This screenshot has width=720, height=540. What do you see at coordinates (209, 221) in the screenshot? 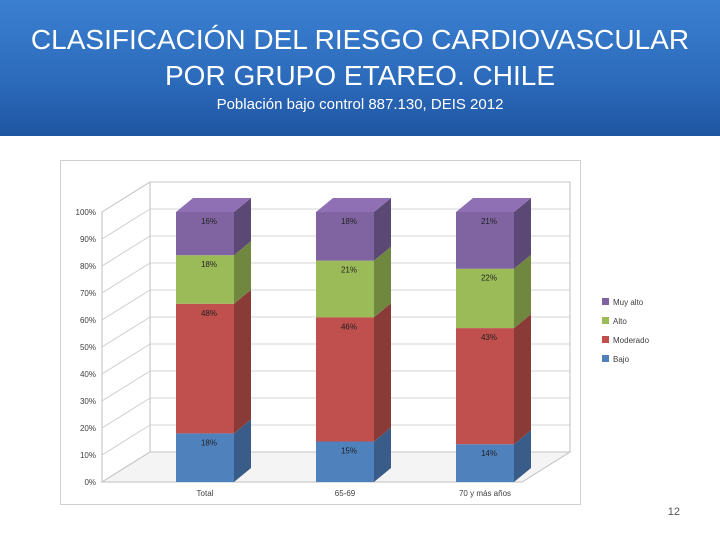
I see `data-label: 16%` at bounding box center [209, 221].